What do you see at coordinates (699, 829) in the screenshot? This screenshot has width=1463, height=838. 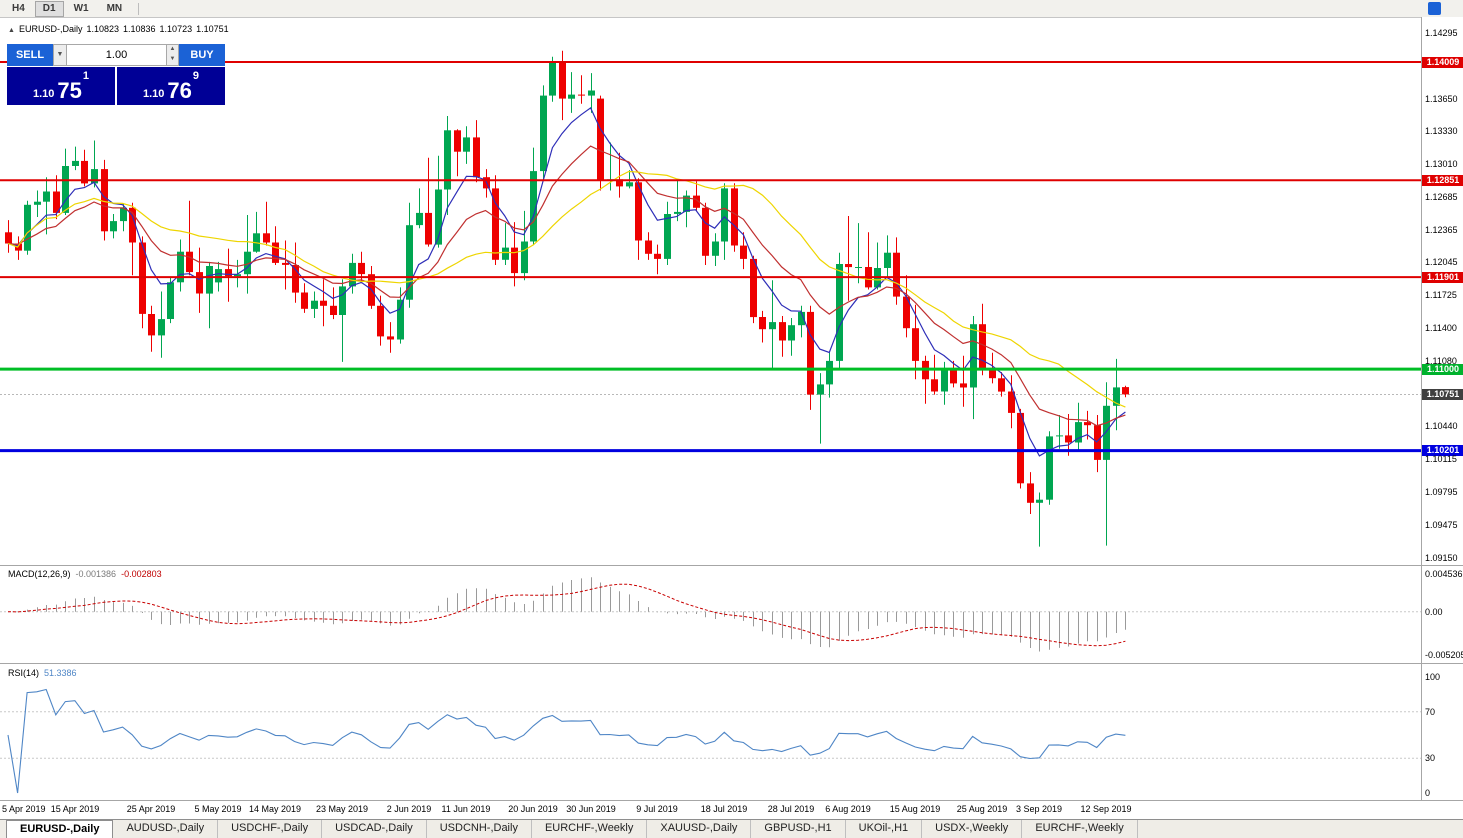 I see `tab-xauusd-daily: XAUUSD-,Daily` at bounding box center [699, 829].